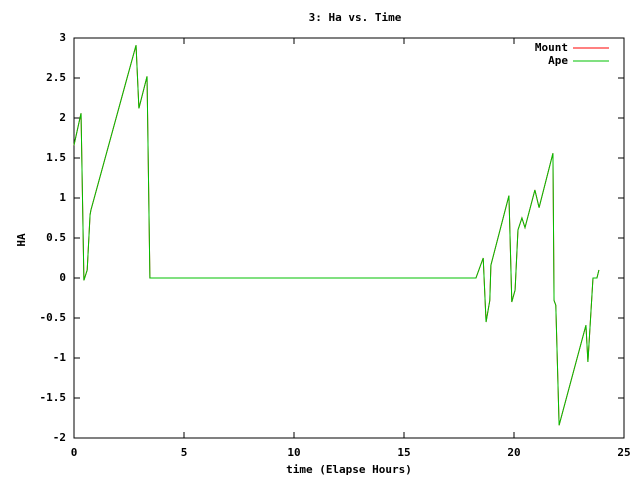  What do you see at coordinates (623, 452) in the screenshot?
I see `x-tick-label: 25` at bounding box center [623, 452].